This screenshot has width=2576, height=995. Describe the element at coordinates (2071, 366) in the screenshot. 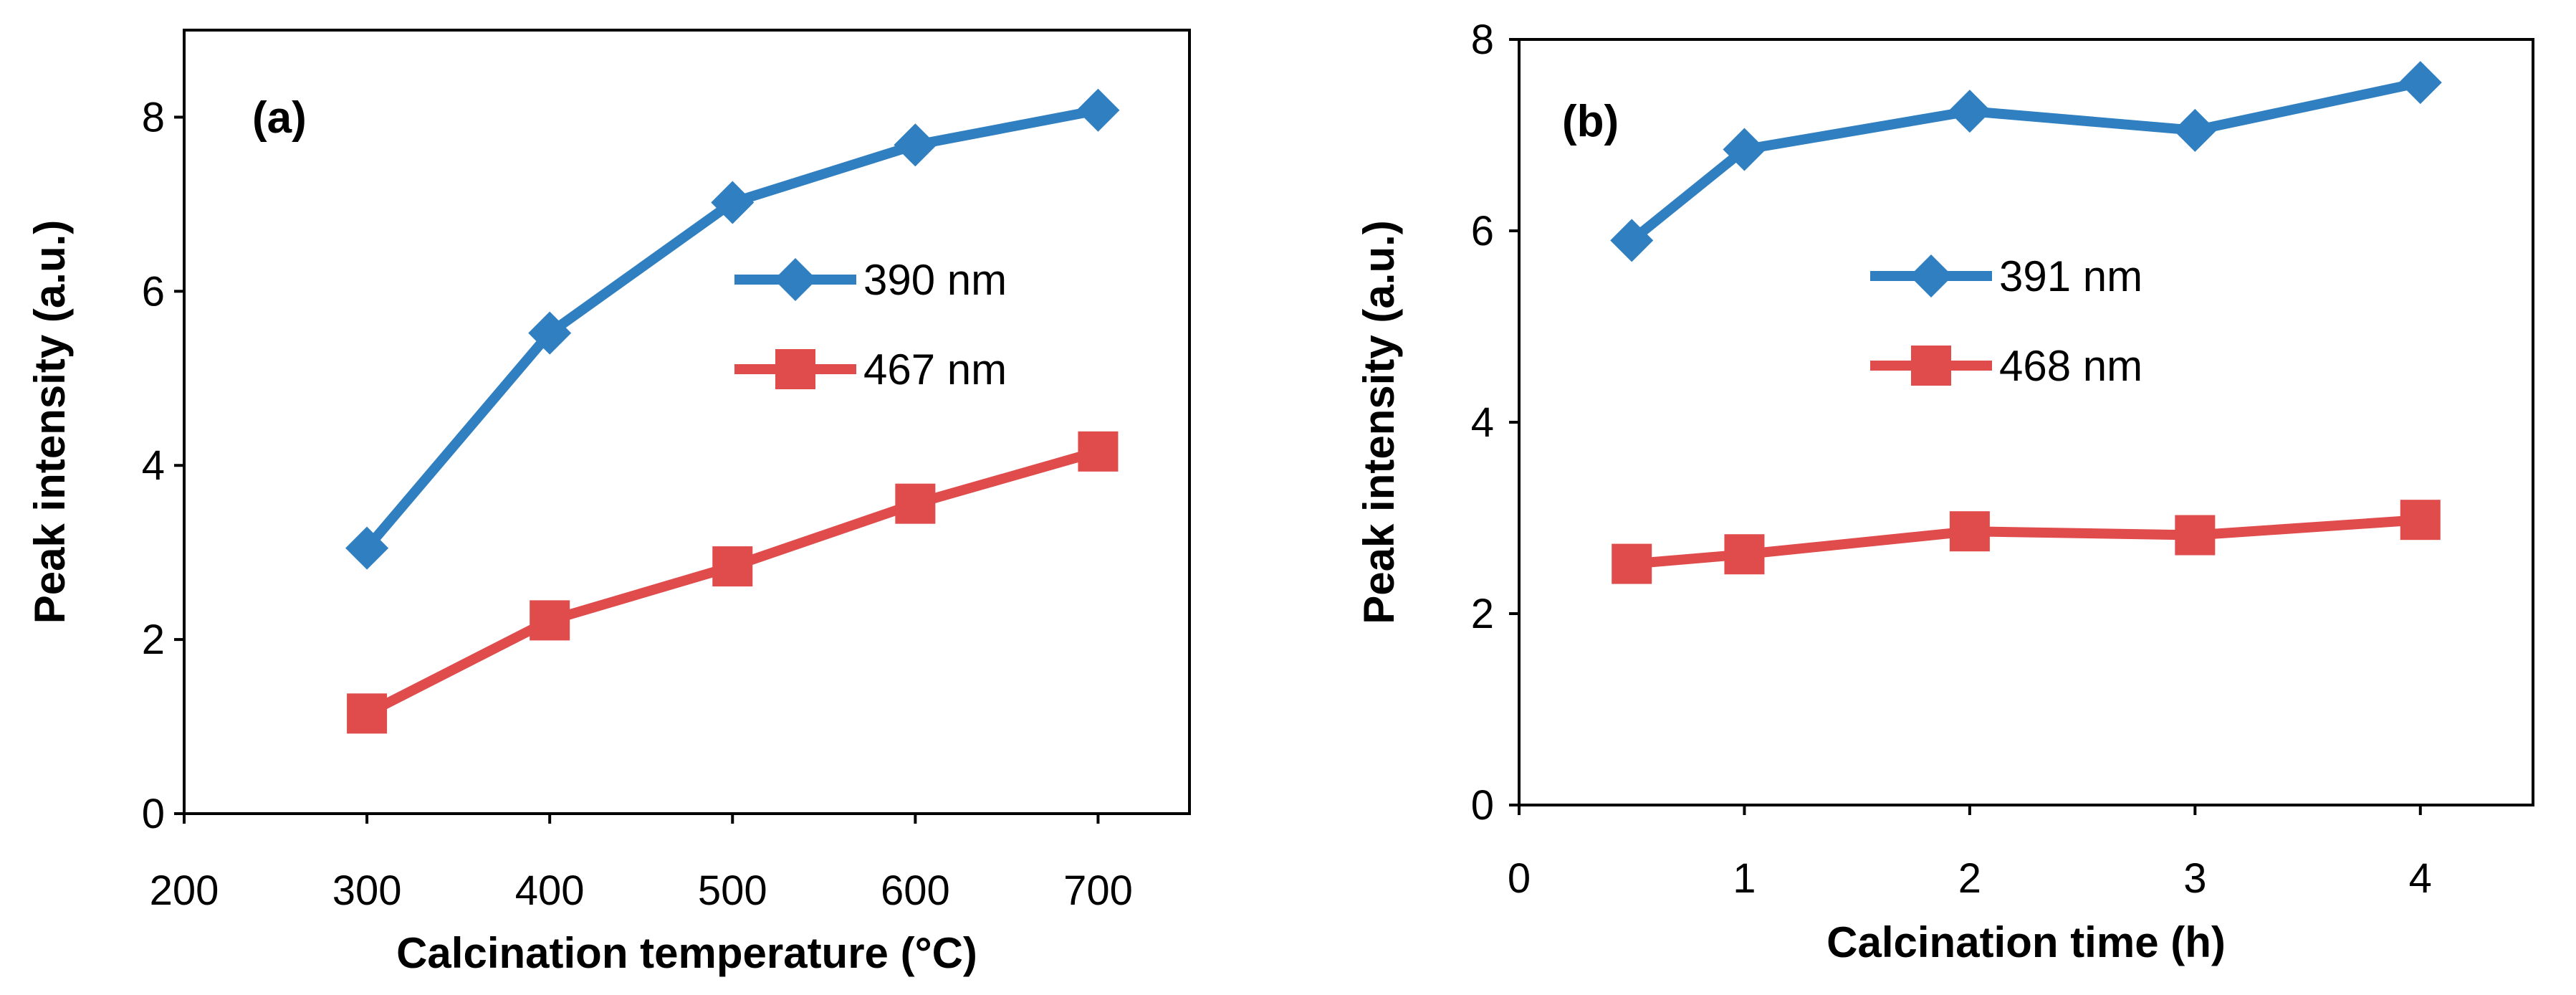

I see `legend-label: 468 nm` at that location.